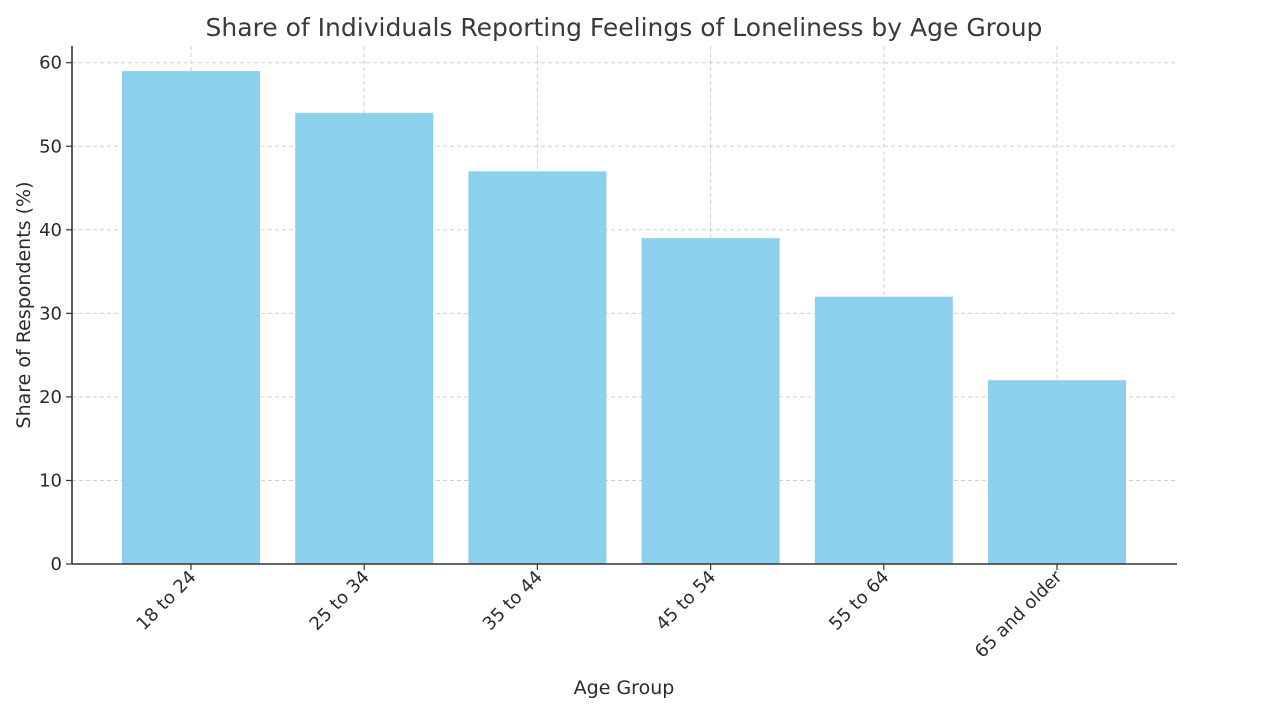  What do you see at coordinates (24, 305) in the screenshot?
I see `y-axis-label: Share of Respondents (%)` at bounding box center [24, 305].